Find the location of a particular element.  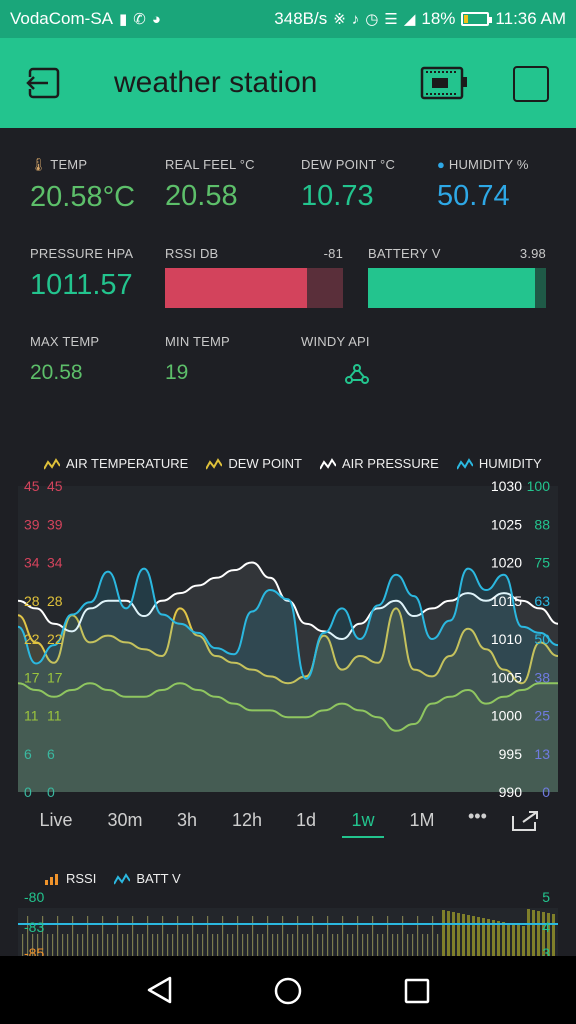

y-left-tick: 45 is located at coordinates (32, 486).